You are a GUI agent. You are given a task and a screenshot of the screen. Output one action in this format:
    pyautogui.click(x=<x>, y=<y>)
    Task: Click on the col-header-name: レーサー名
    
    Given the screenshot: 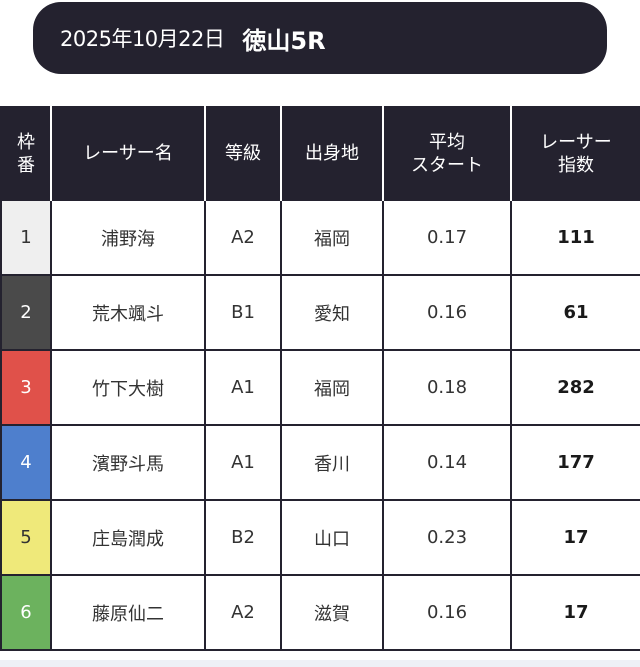 What is the action you would take?
    pyautogui.click(x=127, y=153)
    